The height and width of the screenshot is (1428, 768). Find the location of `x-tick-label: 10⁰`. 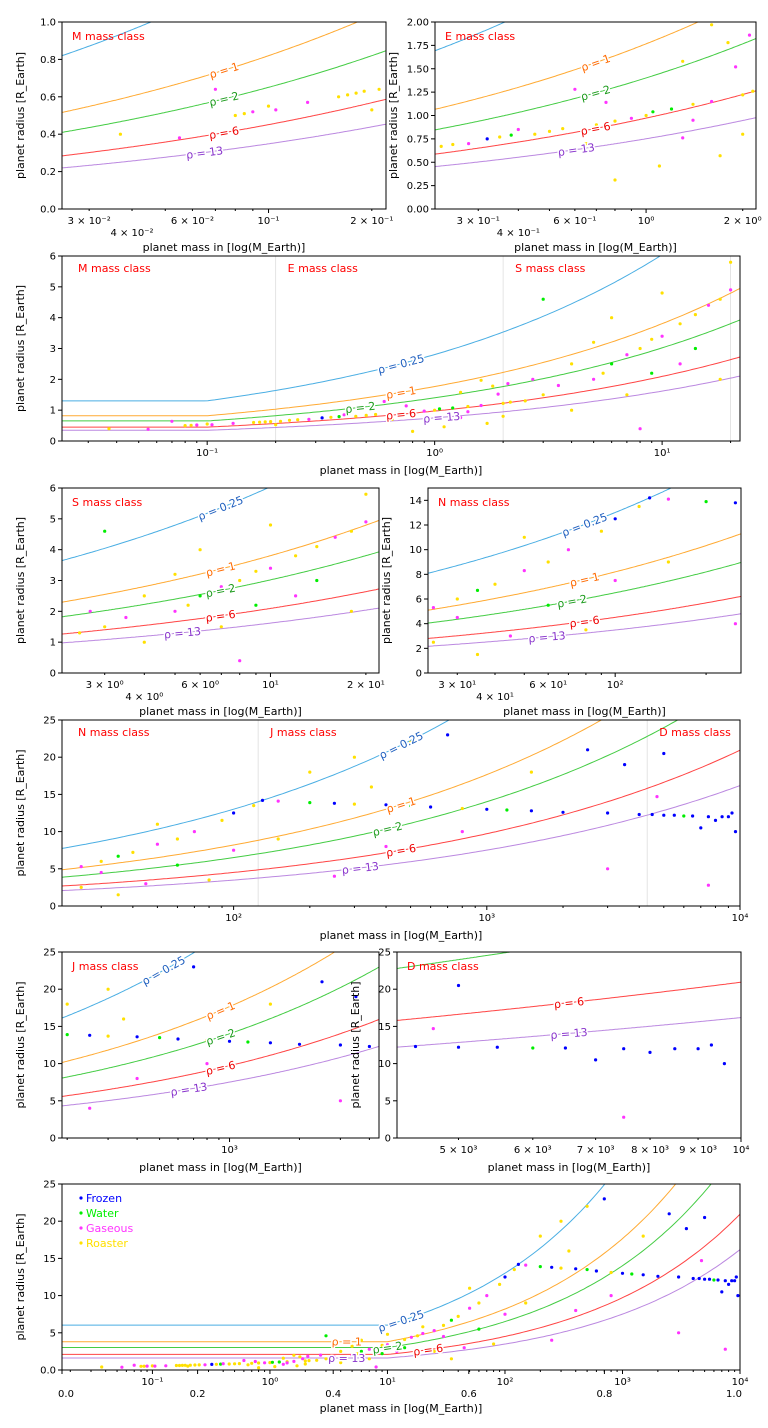

x-tick-label: 10⁰ is located at coordinates (270, 1382).